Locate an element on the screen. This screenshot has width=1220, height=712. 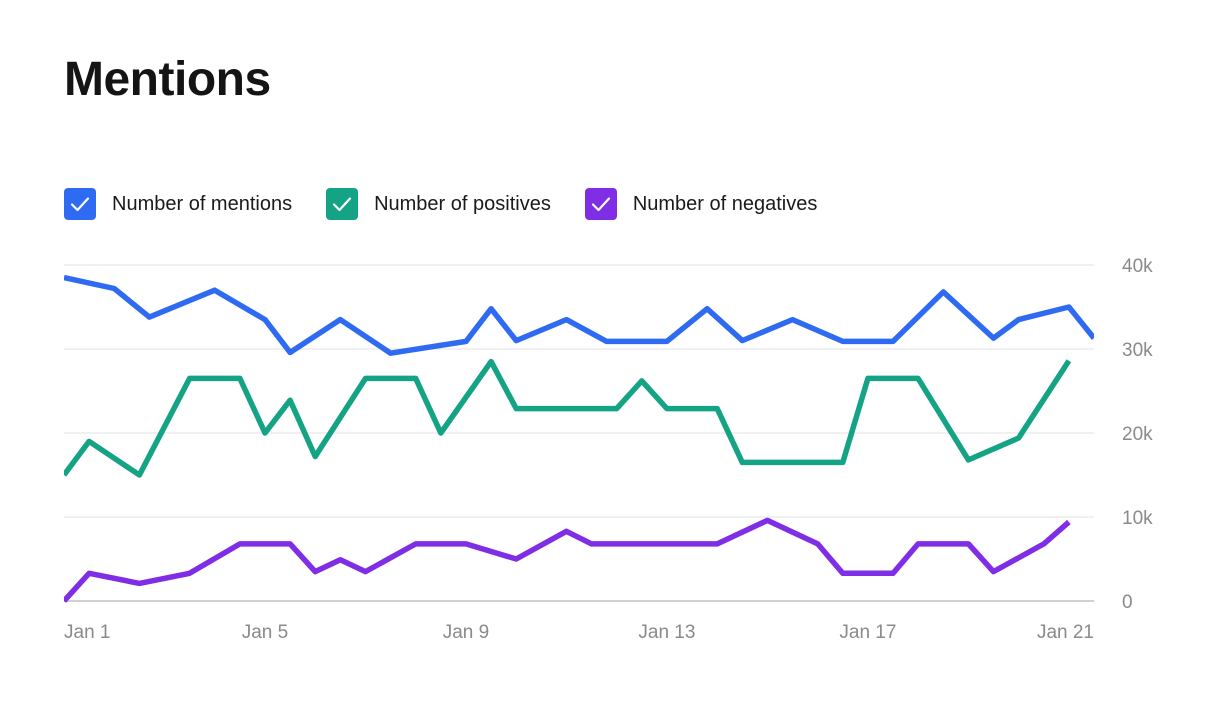
x-tick-label: Jan 5 is located at coordinates (265, 632).